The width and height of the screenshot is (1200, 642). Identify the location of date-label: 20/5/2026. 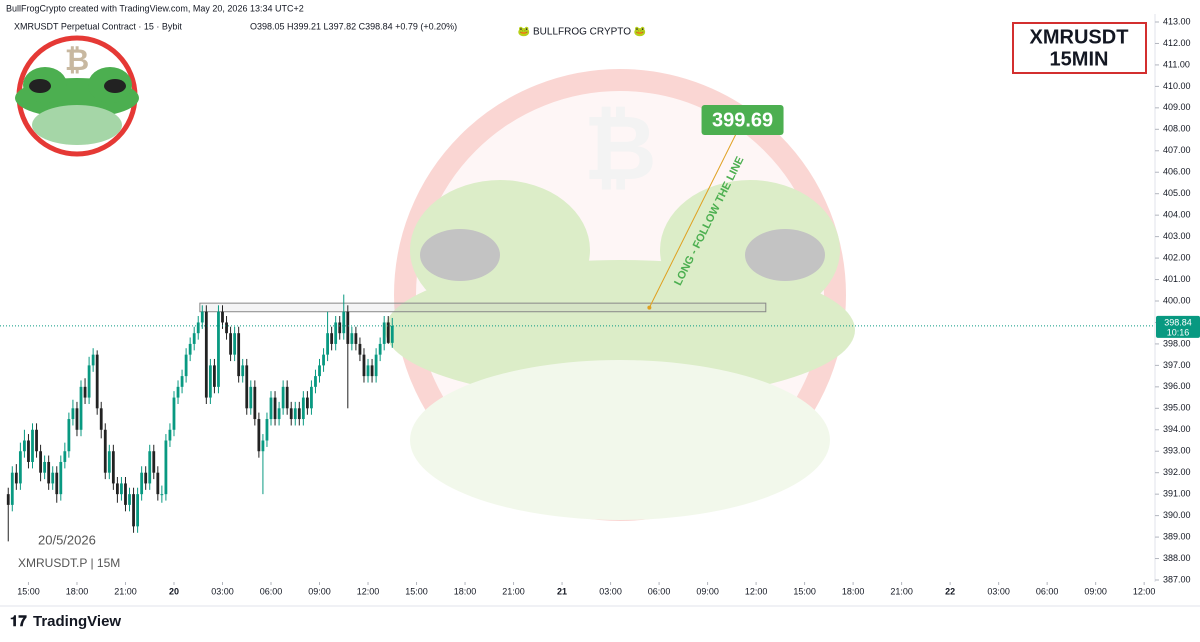
(67, 539).